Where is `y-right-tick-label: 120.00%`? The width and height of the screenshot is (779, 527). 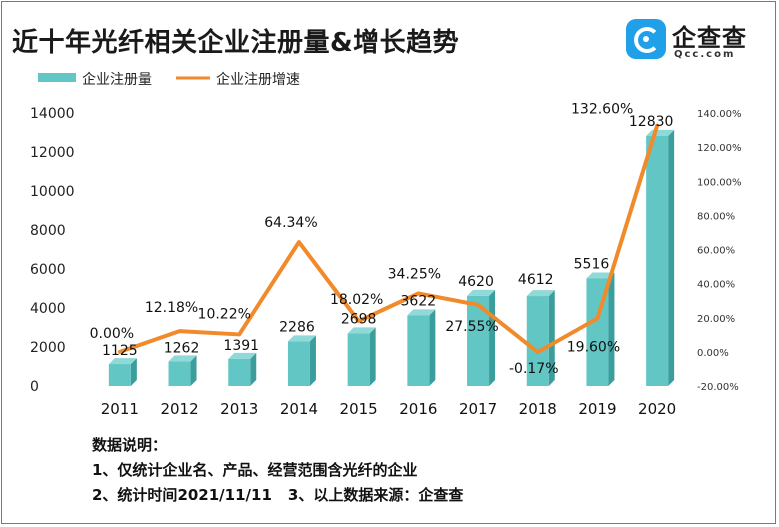 y-right-tick-label: 120.00% is located at coordinates (719, 148).